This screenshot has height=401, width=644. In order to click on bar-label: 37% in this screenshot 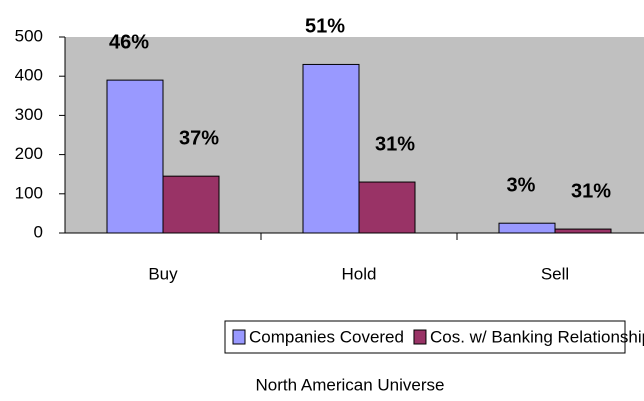, I will do `click(199, 138)`.